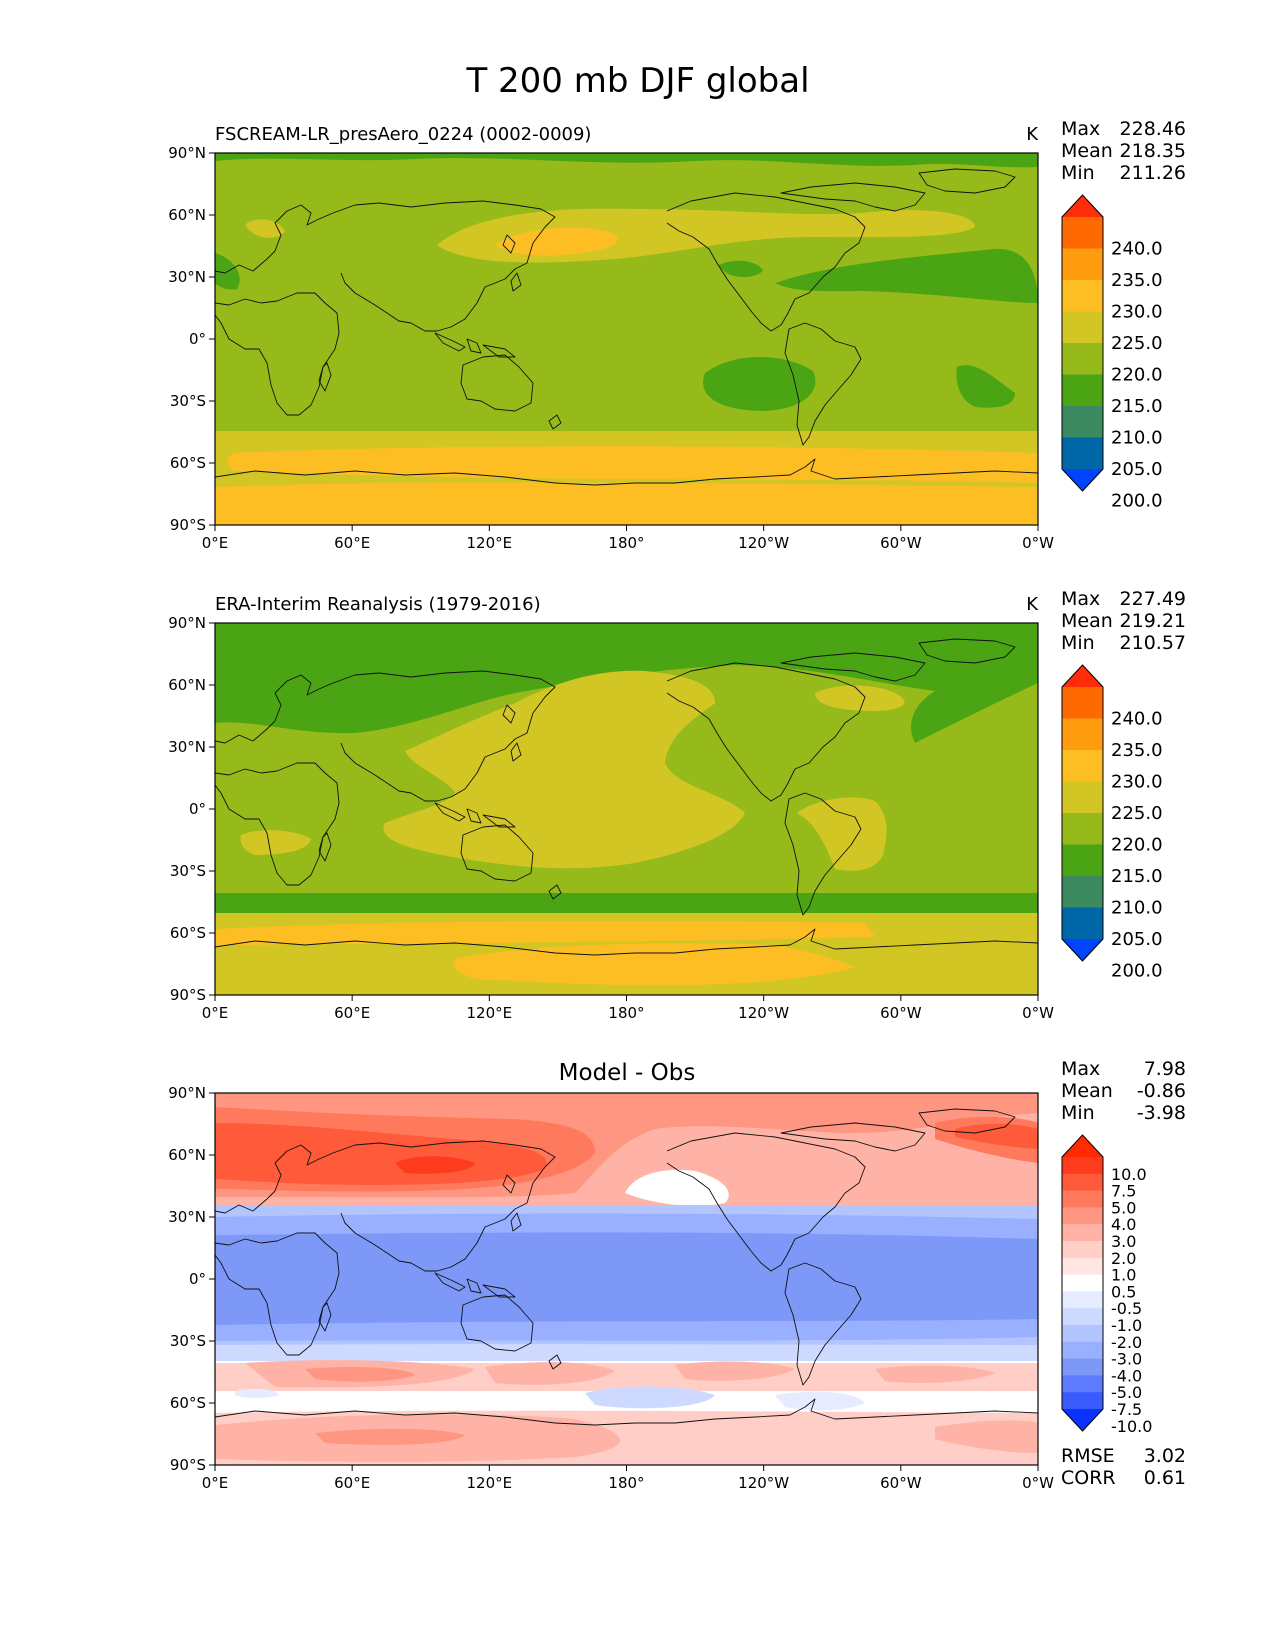 Image resolution: width=1275 pixels, height=1650 pixels. Describe the element at coordinates (1126, 1409) in the screenshot. I see `colorbar-label: -7.5` at that location.